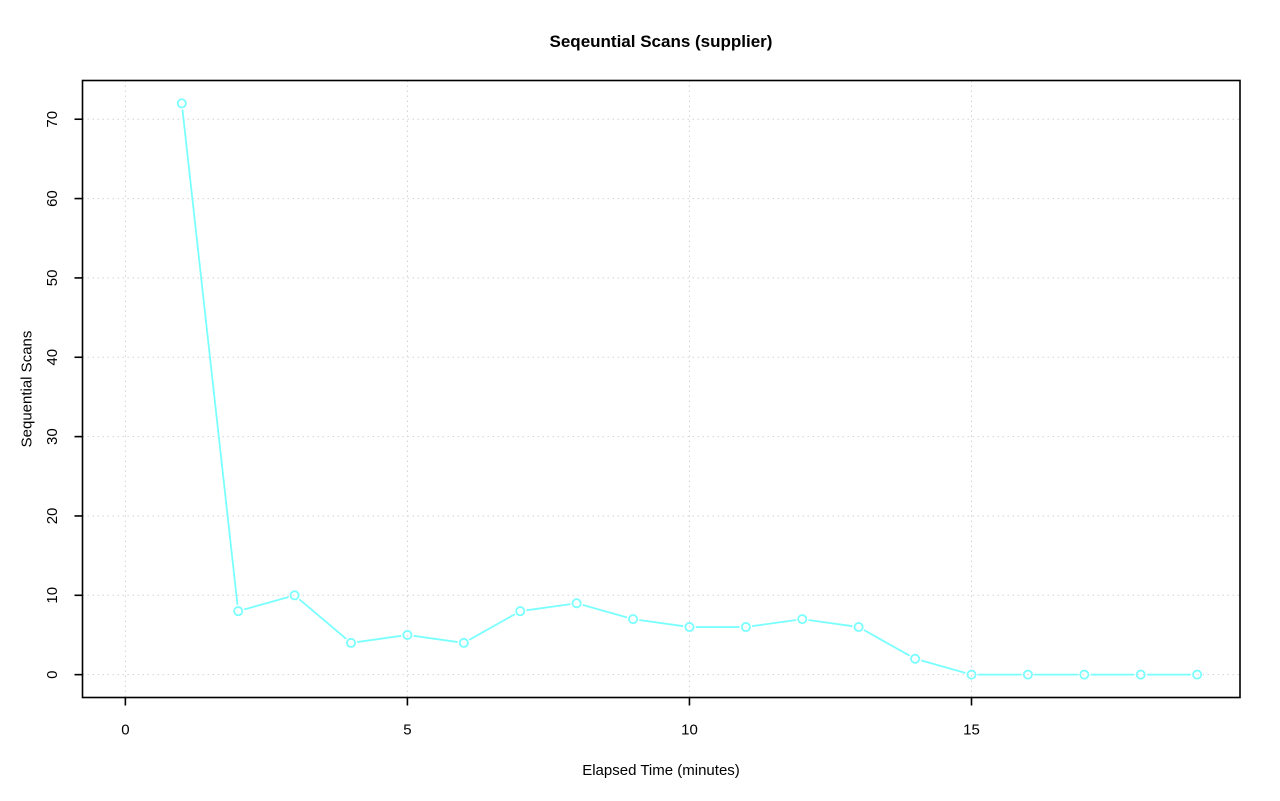 The width and height of the screenshot is (1280, 801). What do you see at coordinates (125, 730) in the screenshot?
I see `x-tick-label: 0` at bounding box center [125, 730].